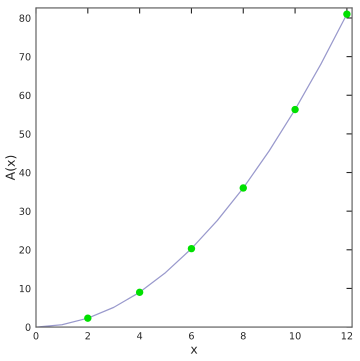  What do you see at coordinates (24, 250) in the screenshot?
I see `y-tick-label: 20` at bounding box center [24, 250].